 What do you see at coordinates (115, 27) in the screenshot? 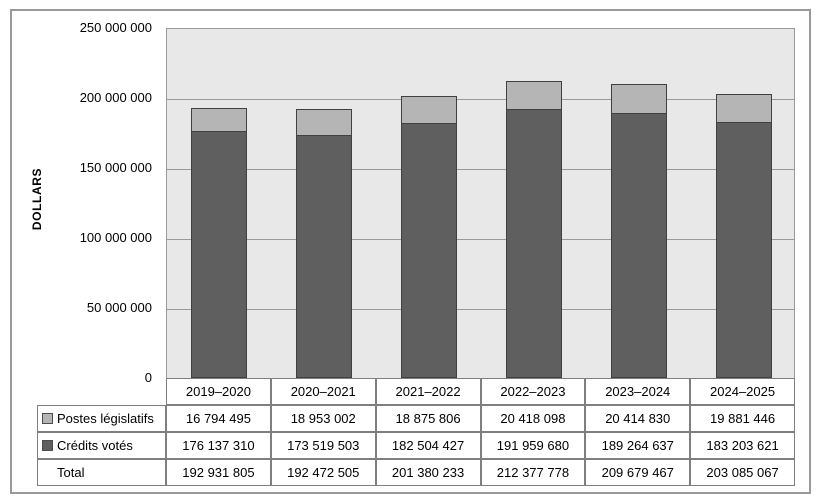
I see `y-tick-label: 250 000 000` at bounding box center [115, 27].